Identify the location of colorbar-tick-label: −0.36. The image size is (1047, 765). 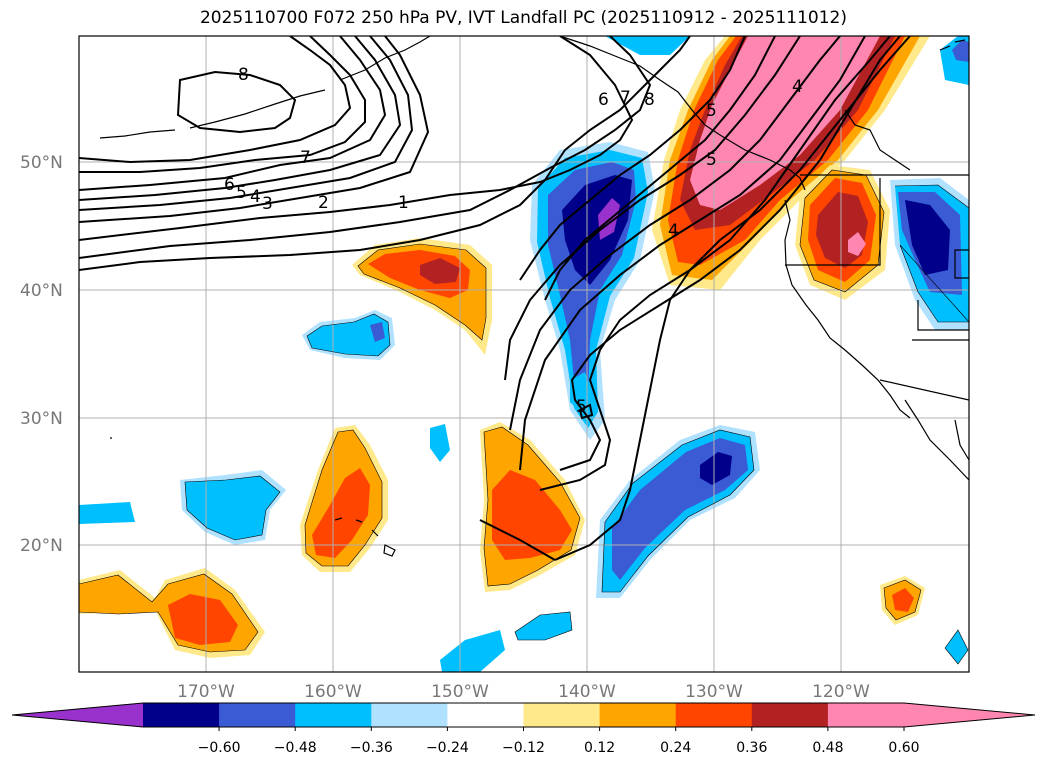
(371, 748).